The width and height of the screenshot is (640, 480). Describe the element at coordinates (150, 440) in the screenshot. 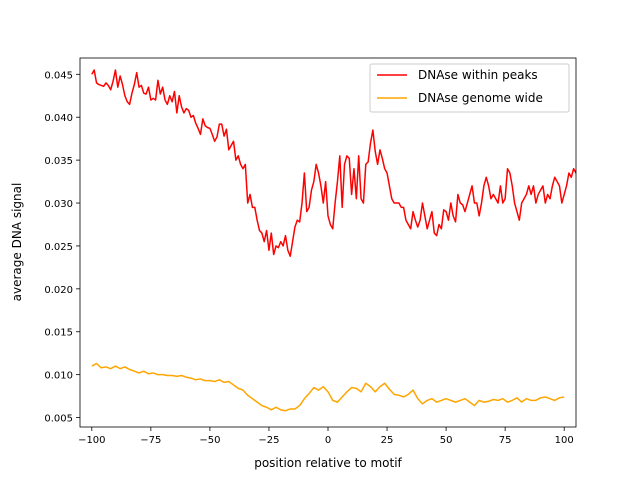

I see `x-tick-label: −75` at that location.